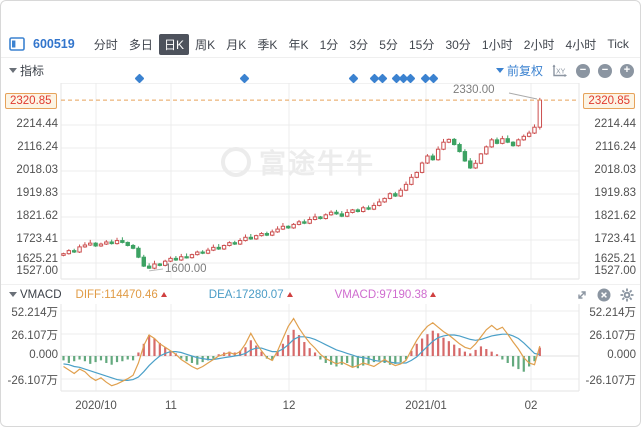  I want to click on axis-settings-icon: XY, so click(559, 71).